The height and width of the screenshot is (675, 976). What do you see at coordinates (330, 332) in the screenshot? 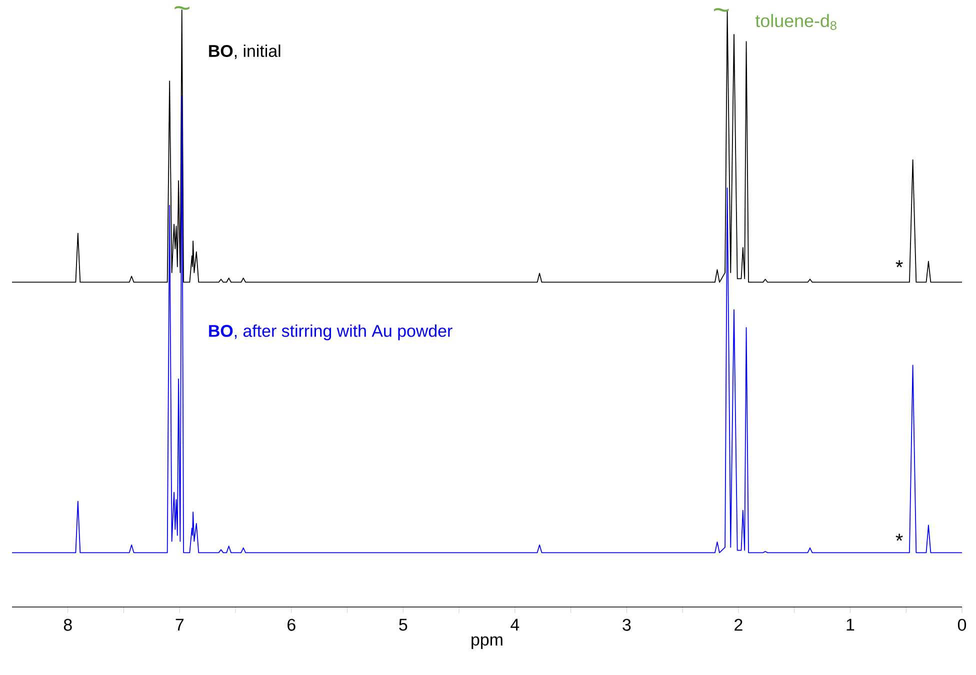
I see `series-label: BO, after stirring with Au powder` at bounding box center [330, 332].